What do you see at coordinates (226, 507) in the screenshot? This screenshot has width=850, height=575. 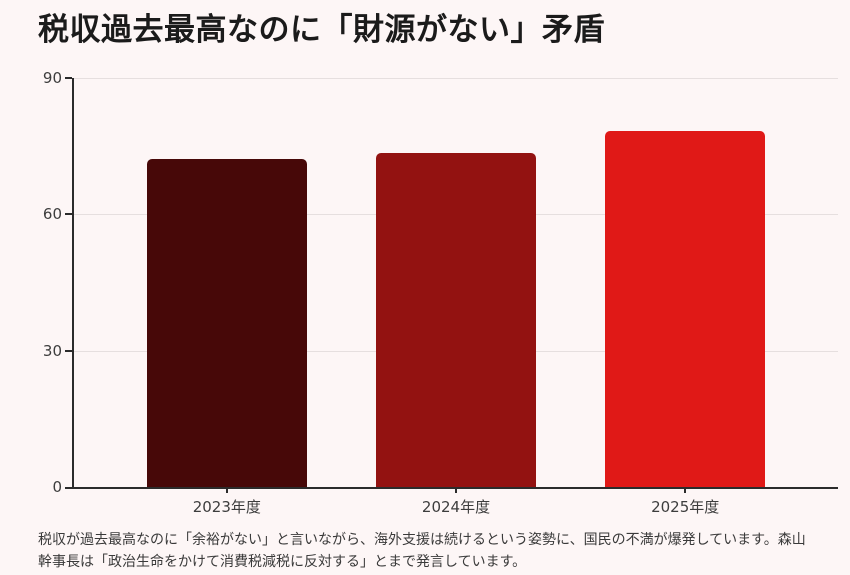 I see `x-tick-label-2023年度: 2023年度` at bounding box center [226, 507].